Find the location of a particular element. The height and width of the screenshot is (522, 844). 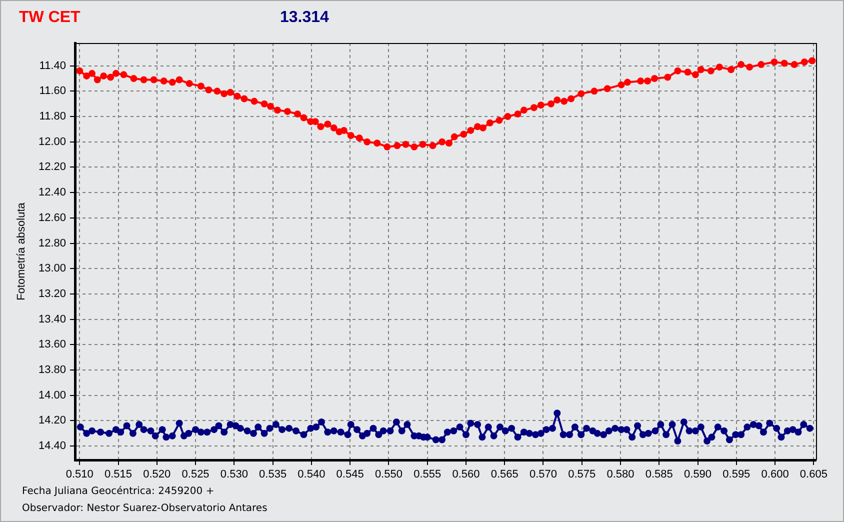

y-tick-label: 11.80 is located at coordinates (52, 116).